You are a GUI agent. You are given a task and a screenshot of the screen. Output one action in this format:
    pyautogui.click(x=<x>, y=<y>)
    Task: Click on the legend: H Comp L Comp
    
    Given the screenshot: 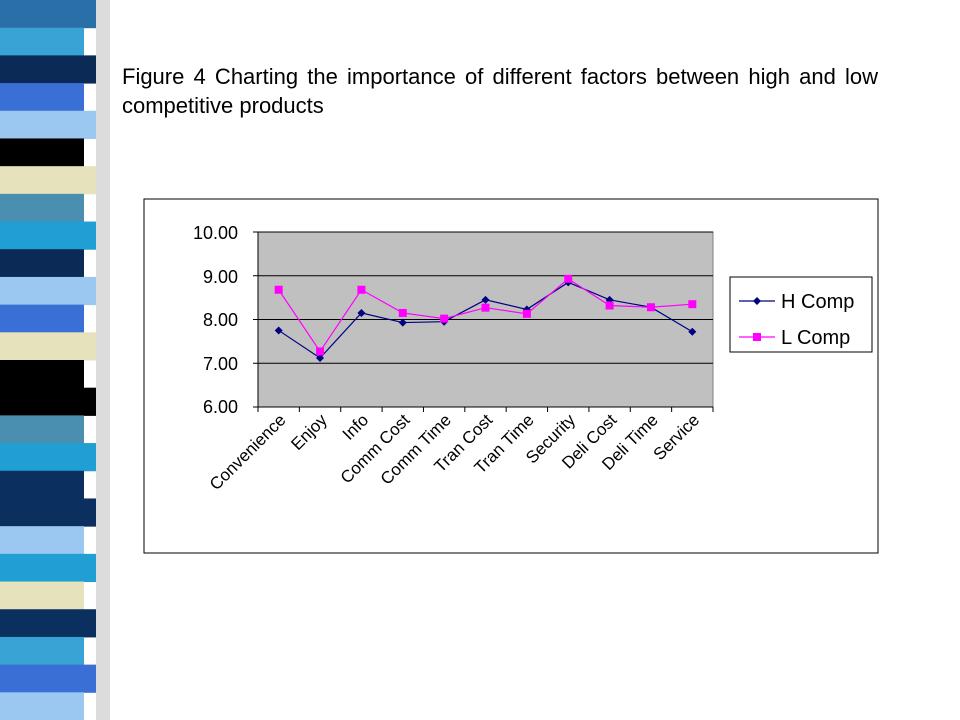 What is the action you would take?
    pyautogui.click(x=801, y=314)
    